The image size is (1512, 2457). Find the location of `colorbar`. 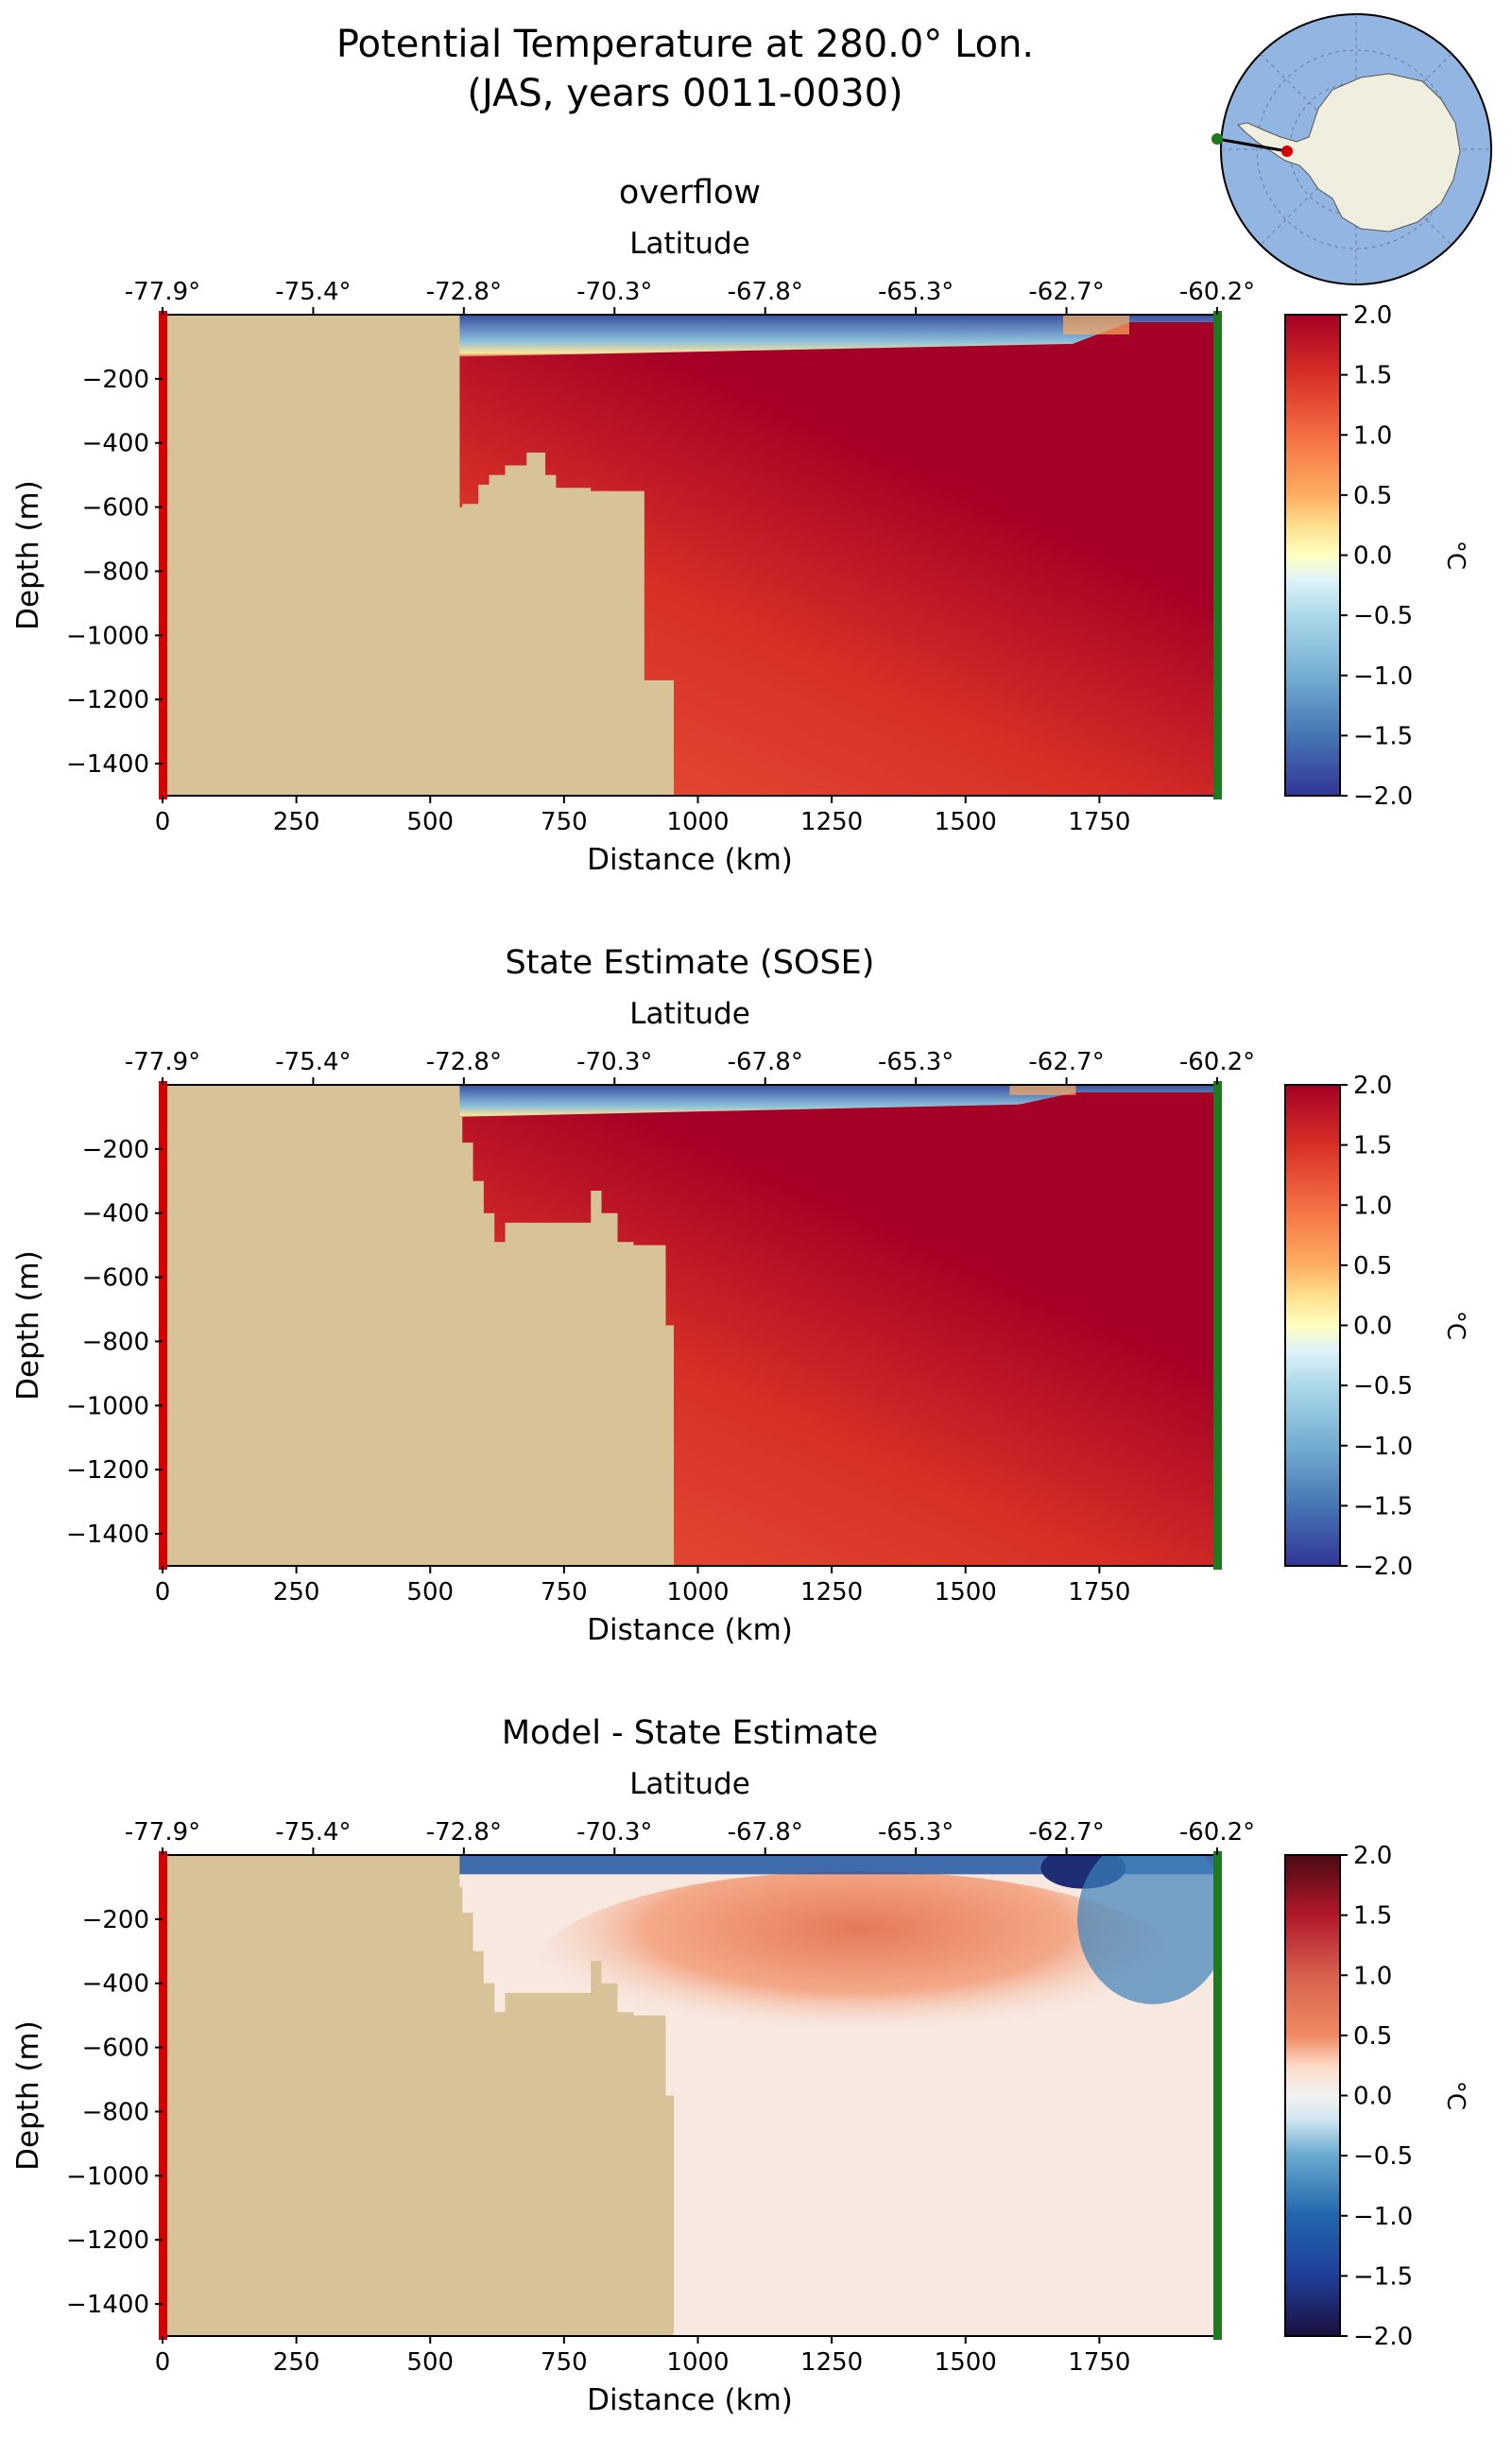

colorbar is located at coordinates (1312, 555).